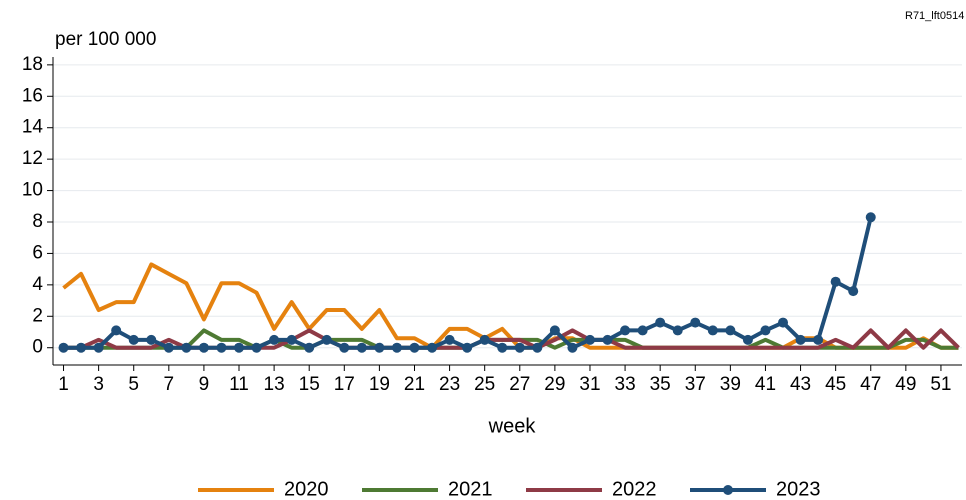 Image resolution: width=966 pixels, height=500 pixels. I want to click on y-tick-label: 2, so click(37, 315).